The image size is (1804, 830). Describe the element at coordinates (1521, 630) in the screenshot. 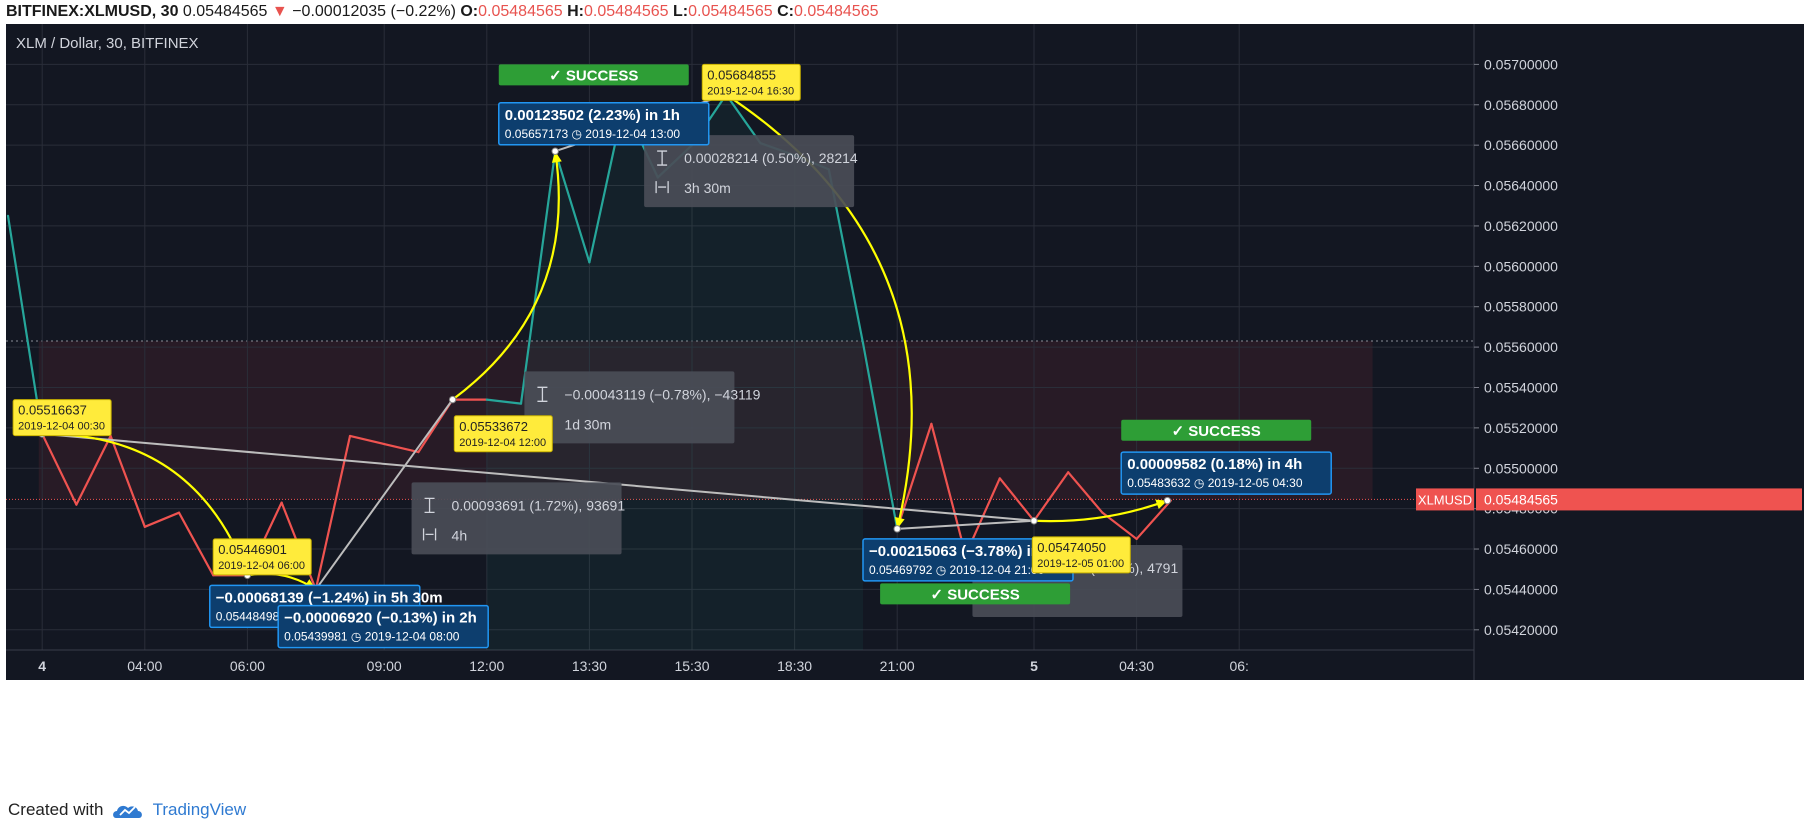

I see `y-tick-label: 0.05420000` at that location.